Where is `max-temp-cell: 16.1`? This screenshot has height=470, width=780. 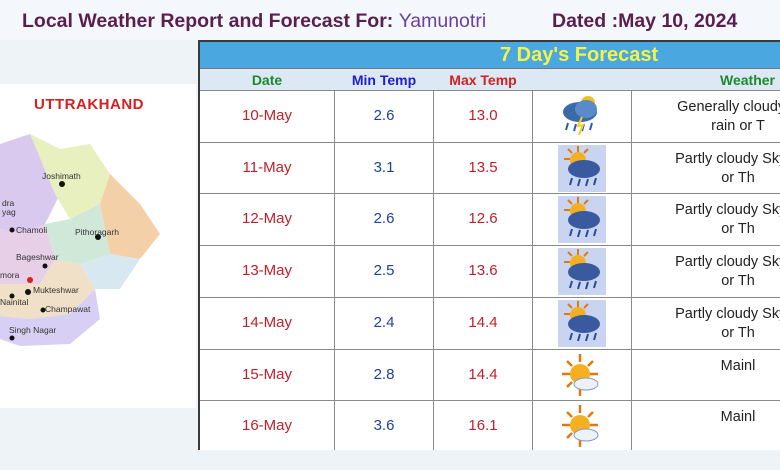
max-temp-cell: 16.1 is located at coordinates (483, 427).